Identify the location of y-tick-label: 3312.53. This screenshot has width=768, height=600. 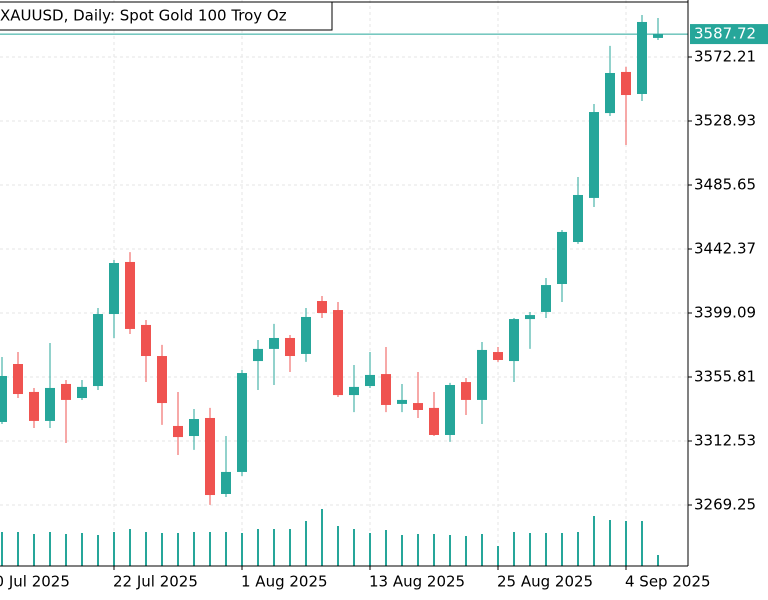
(725, 441).